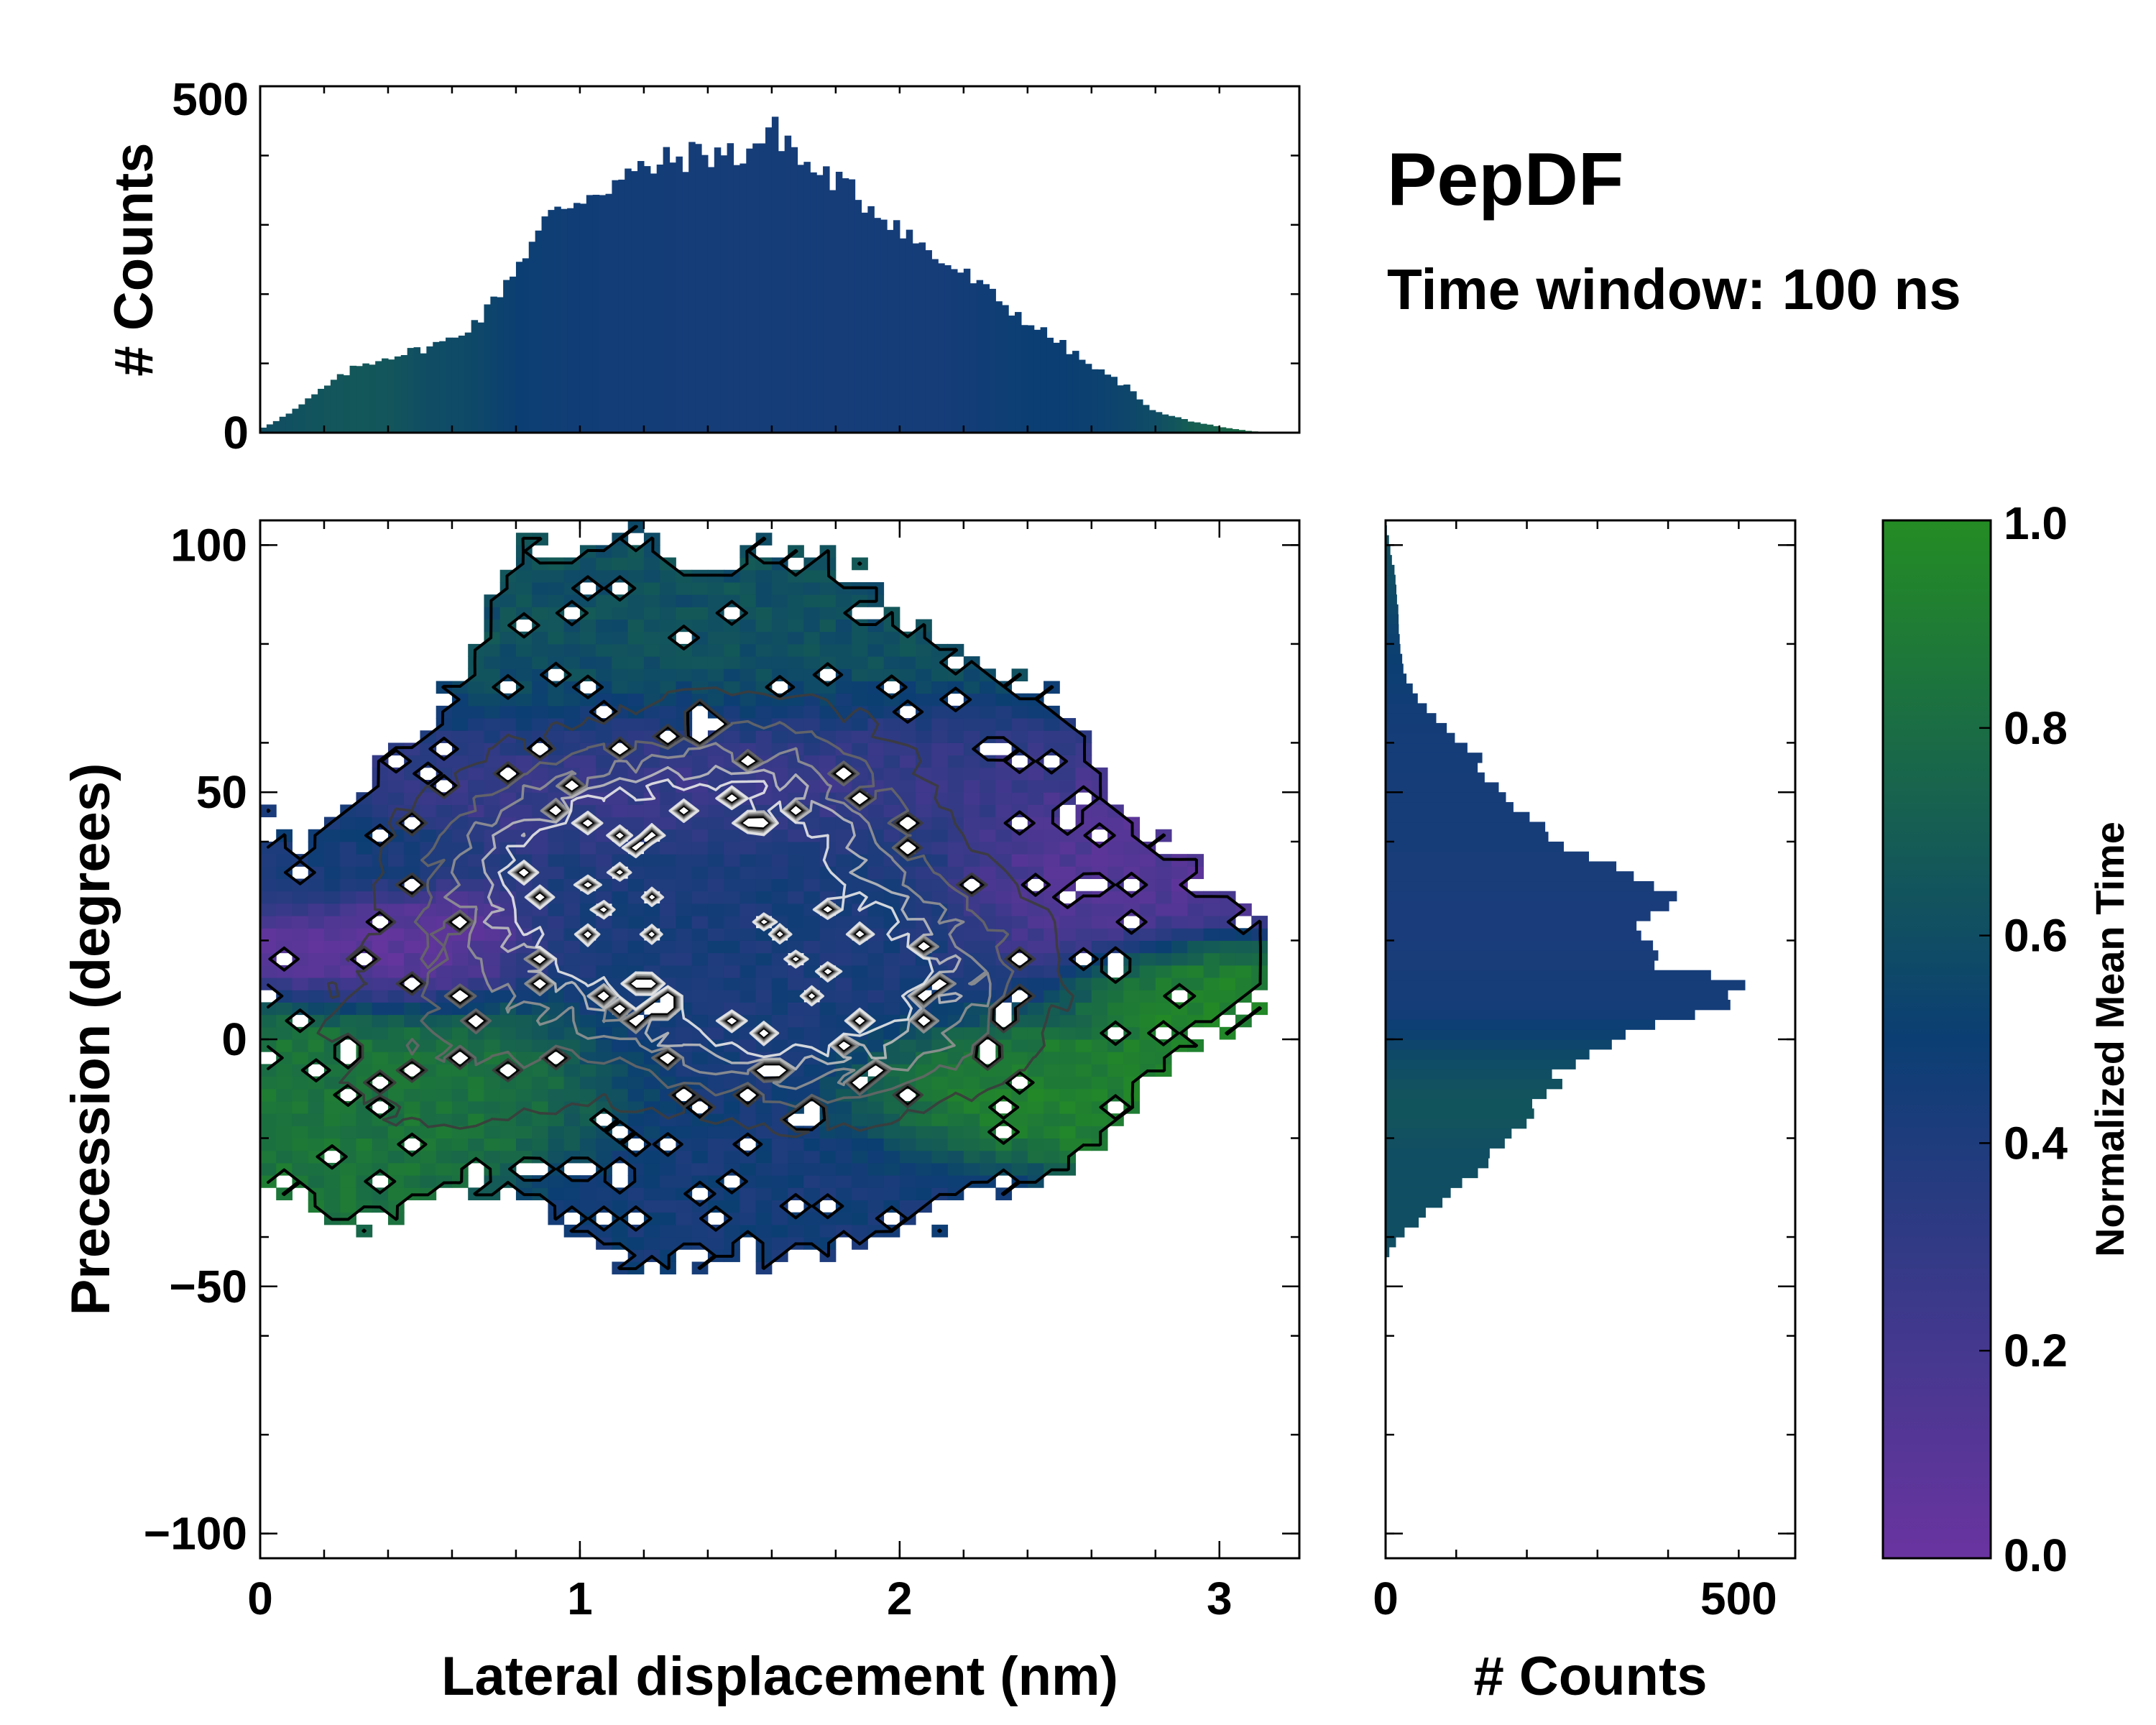 This screenshot has height=1725, width=2156. What do you see at coordinates (2036, 1350) in the screenshot?
I see `colorbar-tick-label: 0.2` at bounding box center [2036, 1350].